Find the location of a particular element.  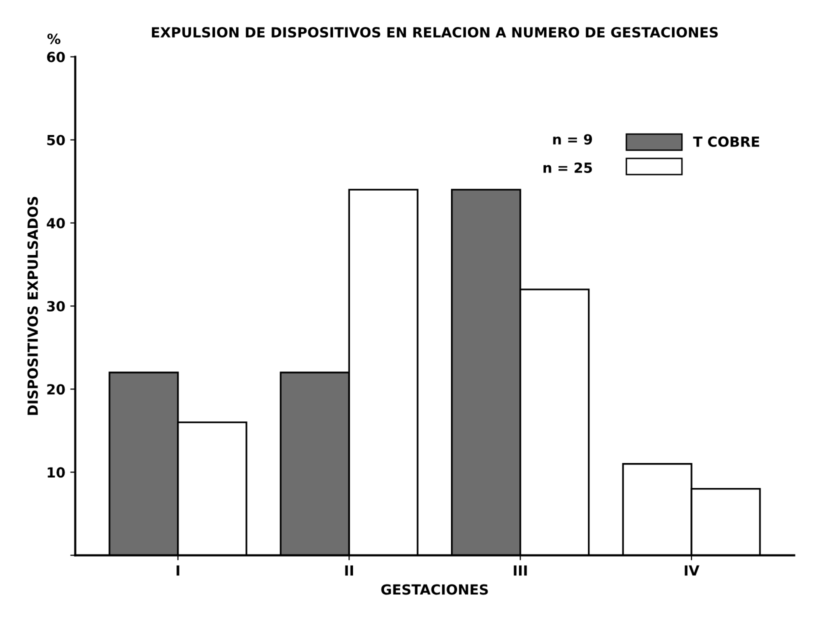

y-tick-label: 10 is located at coordinates (56, 472).